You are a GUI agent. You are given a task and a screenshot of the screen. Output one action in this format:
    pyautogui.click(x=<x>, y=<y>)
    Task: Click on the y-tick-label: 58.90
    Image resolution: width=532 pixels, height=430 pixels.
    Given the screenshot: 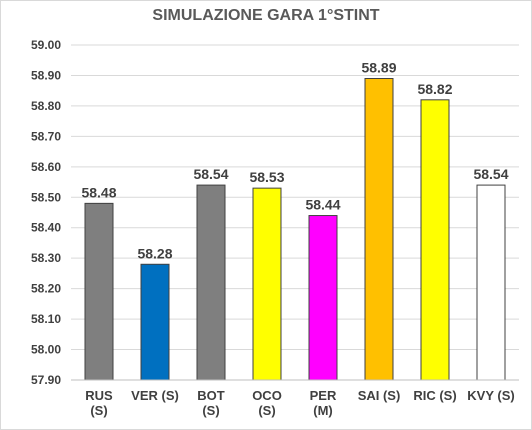 What is the action you would take?
    pyautogui.click(x=46, y=75)
    